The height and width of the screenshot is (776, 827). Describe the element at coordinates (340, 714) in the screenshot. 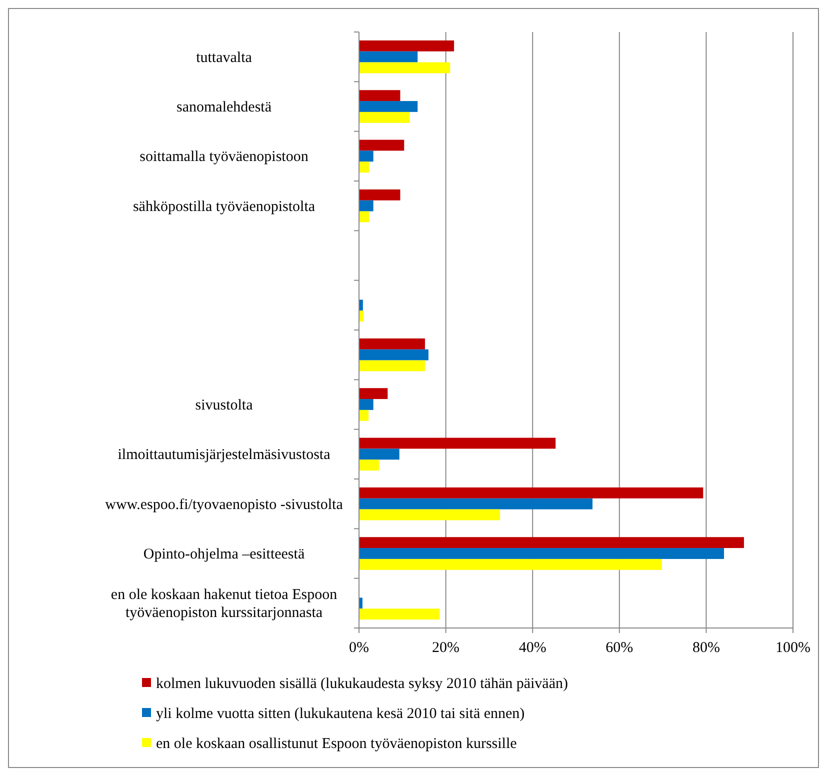

I see `legend-label: yli kolme vuotta sitten (lukukautena kesä 2010 tai sitä ennen)` at that location.